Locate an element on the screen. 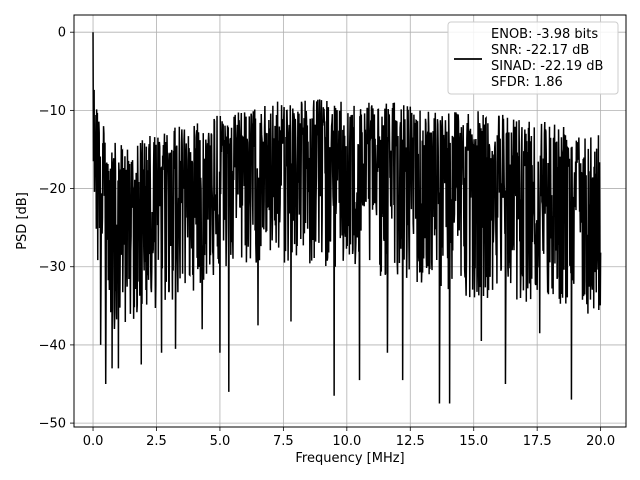  x-tick-label: 15.0 is located at coordinates (473, 441).